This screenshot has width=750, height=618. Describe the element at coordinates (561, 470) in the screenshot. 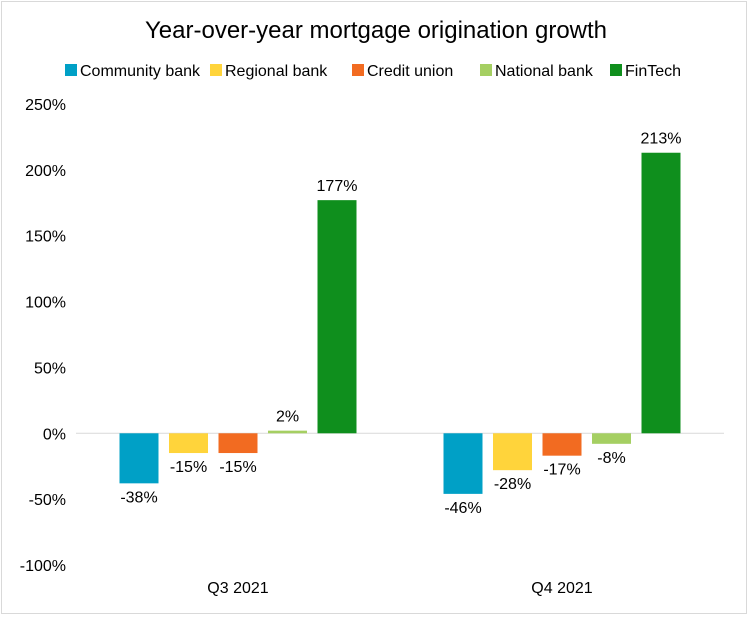

I see `data-label: -17%` at that location.